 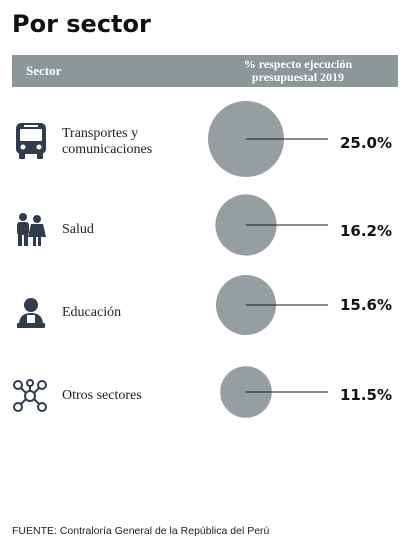 What do you see at coordinates (31, 313) in the screenshot?
I see `teacher-icon` at bounding box center [31, 313].